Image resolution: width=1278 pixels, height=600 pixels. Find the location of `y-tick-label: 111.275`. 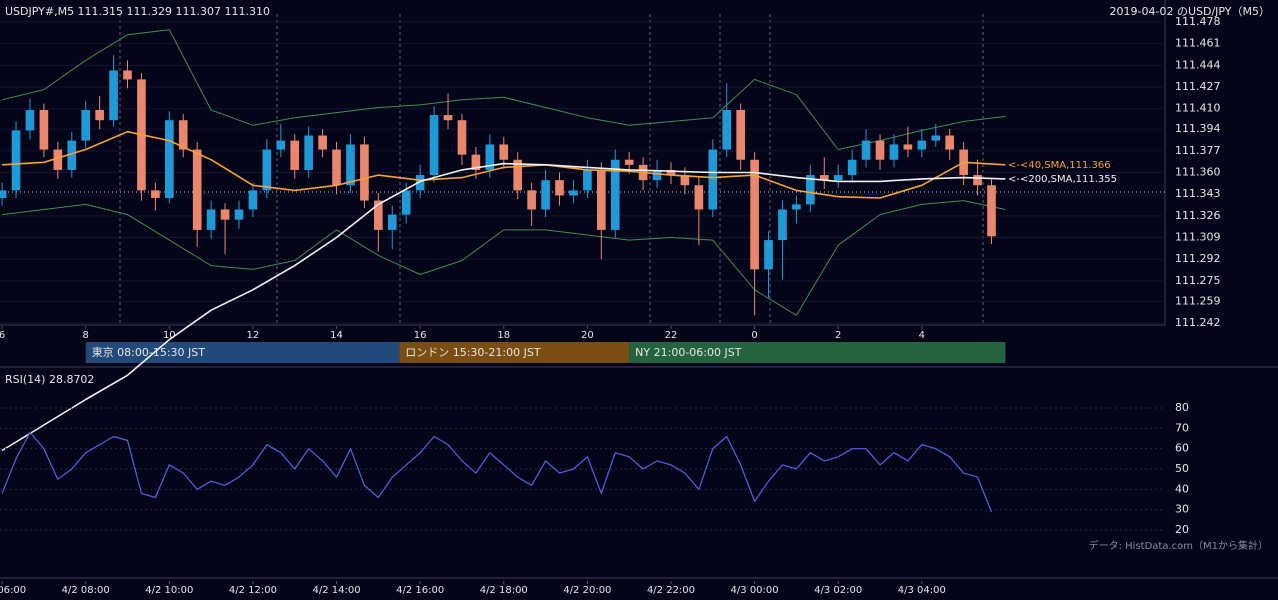

y-tick-label: 111.275 is located at coordinates (1198, 280).